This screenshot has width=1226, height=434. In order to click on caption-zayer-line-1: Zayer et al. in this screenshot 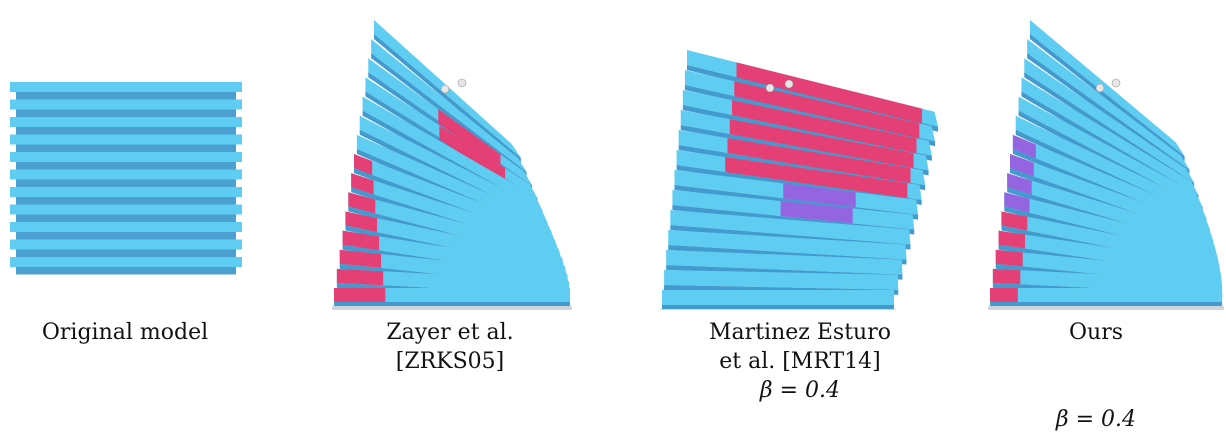, I will do `click(450, 332)`.